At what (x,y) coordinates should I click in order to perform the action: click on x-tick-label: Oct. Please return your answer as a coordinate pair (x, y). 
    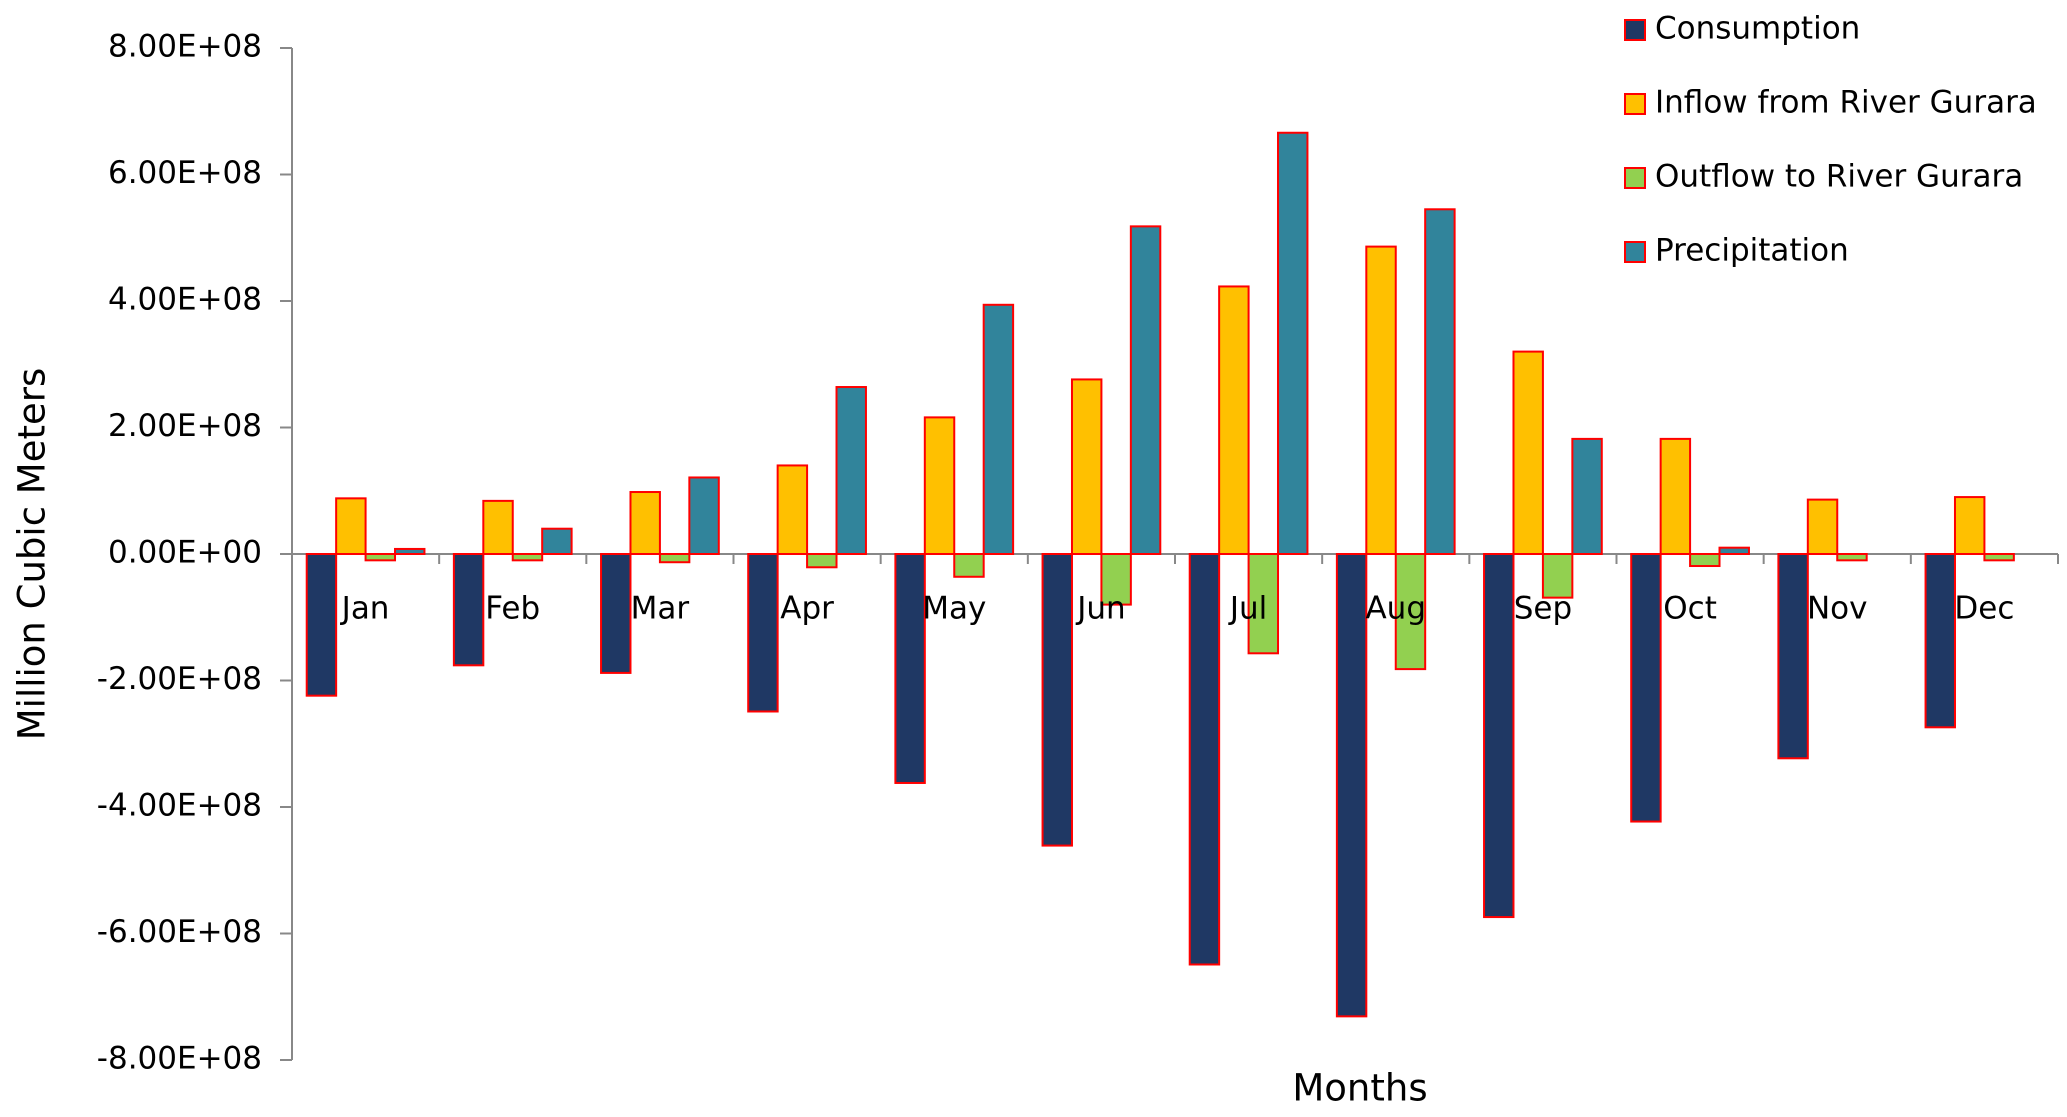
    Looking at the image, I should click on (1690, 609).